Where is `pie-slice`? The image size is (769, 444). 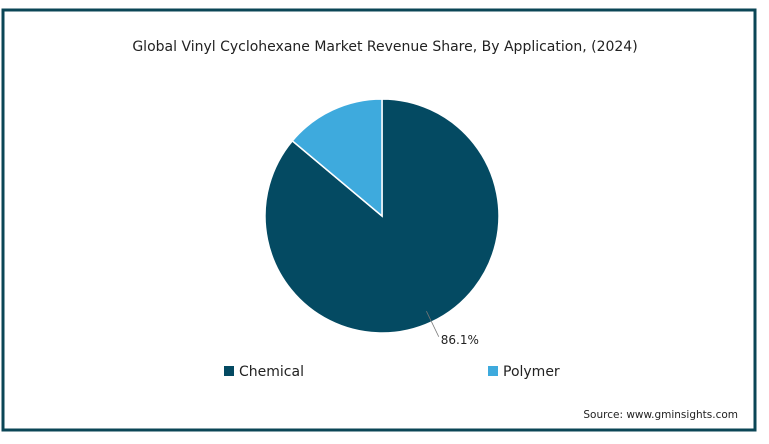
pie-slice is located at coordinates (337, 158).